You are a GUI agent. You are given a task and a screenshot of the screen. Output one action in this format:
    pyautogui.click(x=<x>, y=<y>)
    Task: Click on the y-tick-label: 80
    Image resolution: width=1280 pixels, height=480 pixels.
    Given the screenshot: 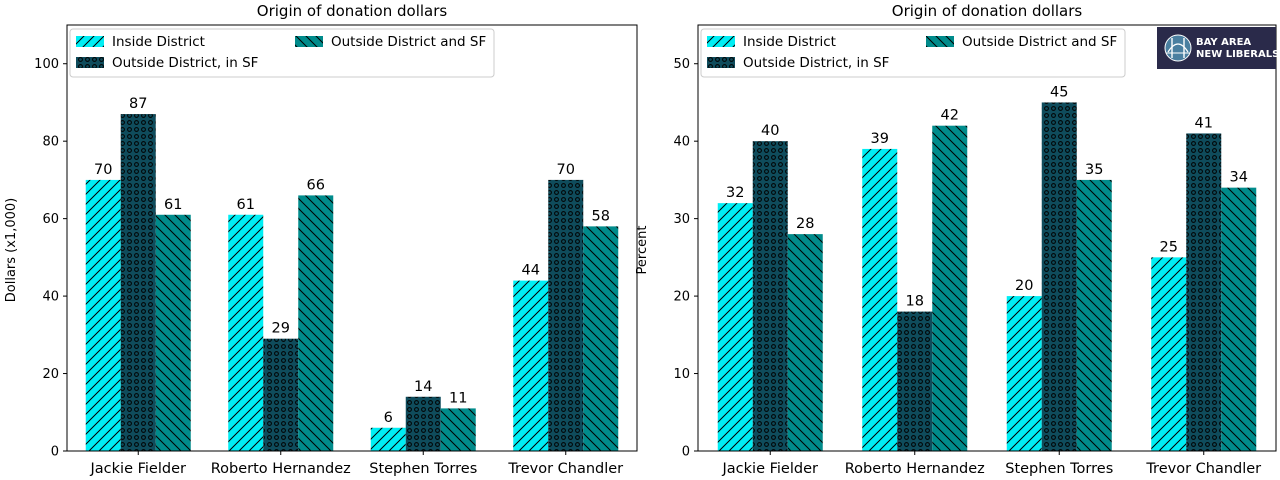 What is the action you would take?
    pyautogui.click(x=50, y=142)
    